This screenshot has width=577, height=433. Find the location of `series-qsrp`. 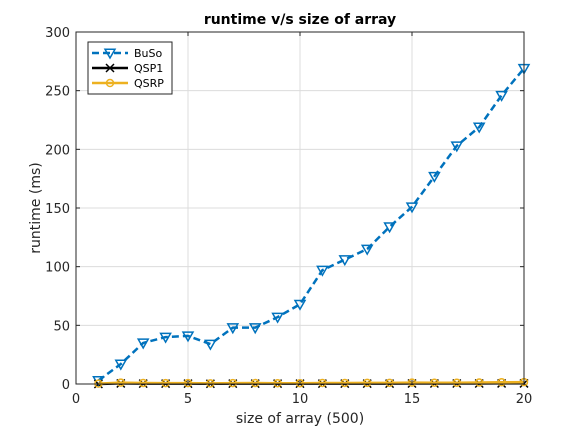

series-qsrp is located at coordinates (311, 382).